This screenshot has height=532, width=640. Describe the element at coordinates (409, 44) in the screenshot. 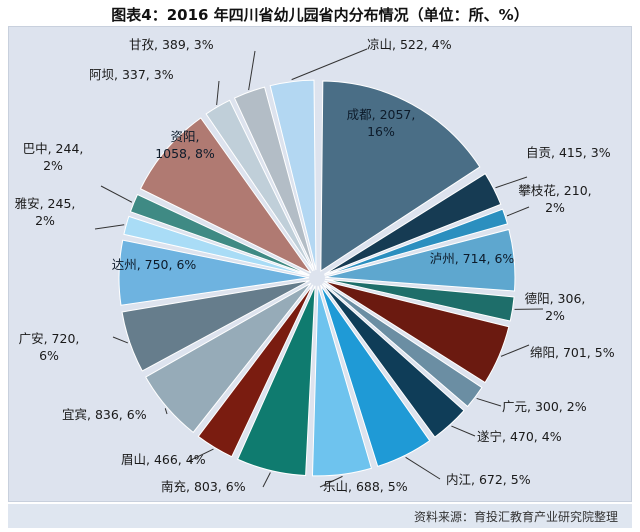

I see `slice-label-21: 凉山, 522, 4%` at that location.